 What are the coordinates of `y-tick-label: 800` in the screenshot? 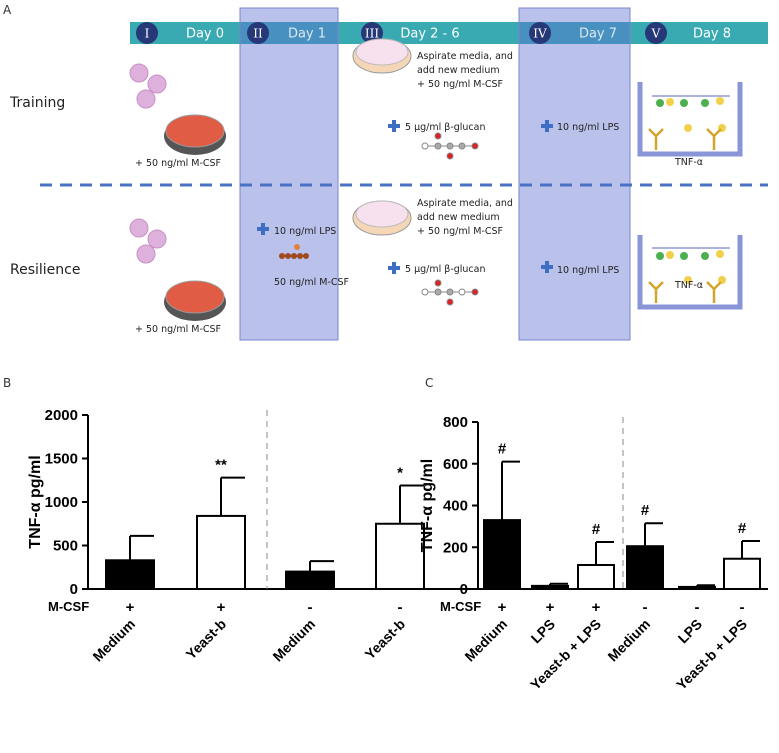 It's located at (455, 422).